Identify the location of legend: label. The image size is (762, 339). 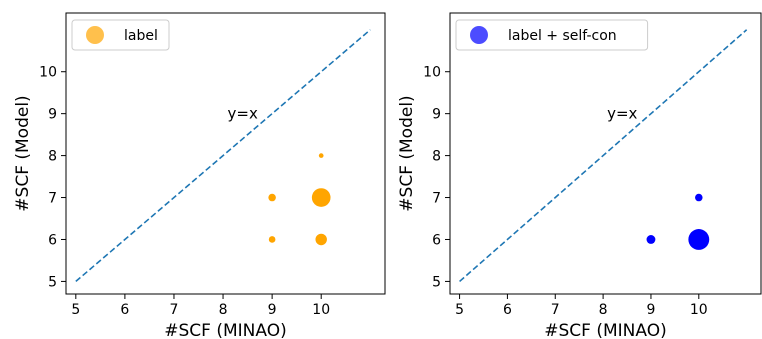
(120, 35).